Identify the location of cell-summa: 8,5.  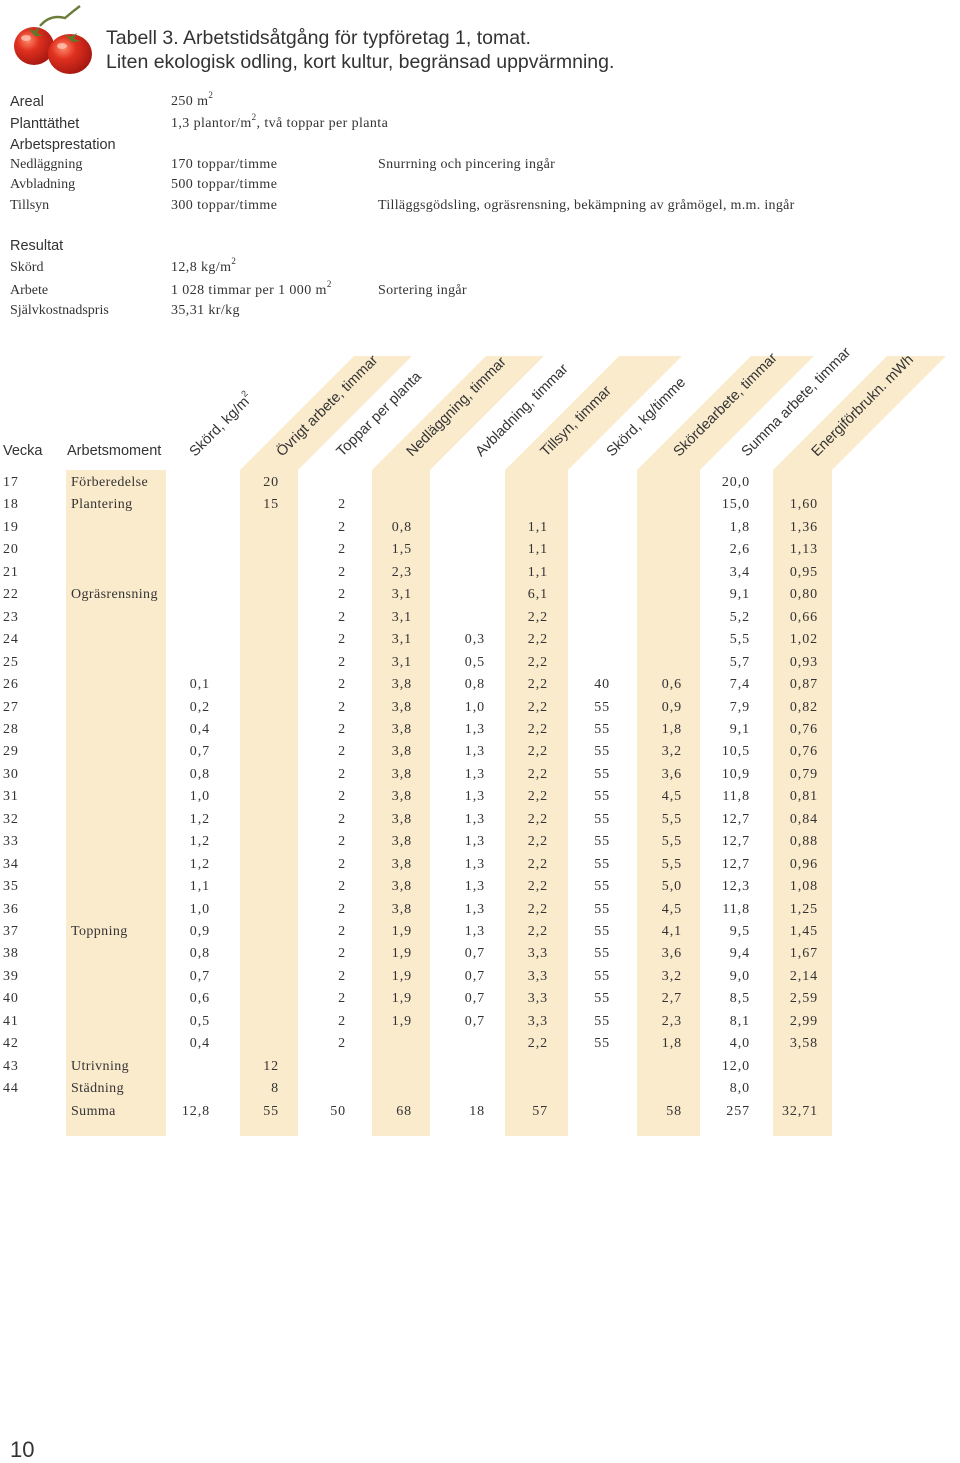
(739, 999).